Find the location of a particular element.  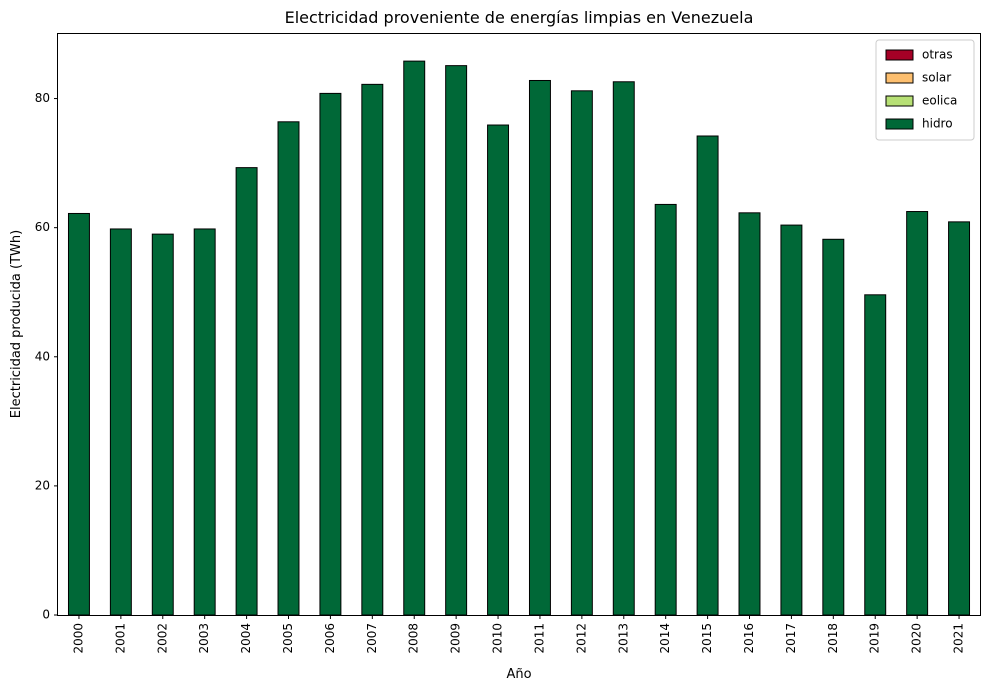

bar-hidro-2006 is located at coordinates (330, 354).